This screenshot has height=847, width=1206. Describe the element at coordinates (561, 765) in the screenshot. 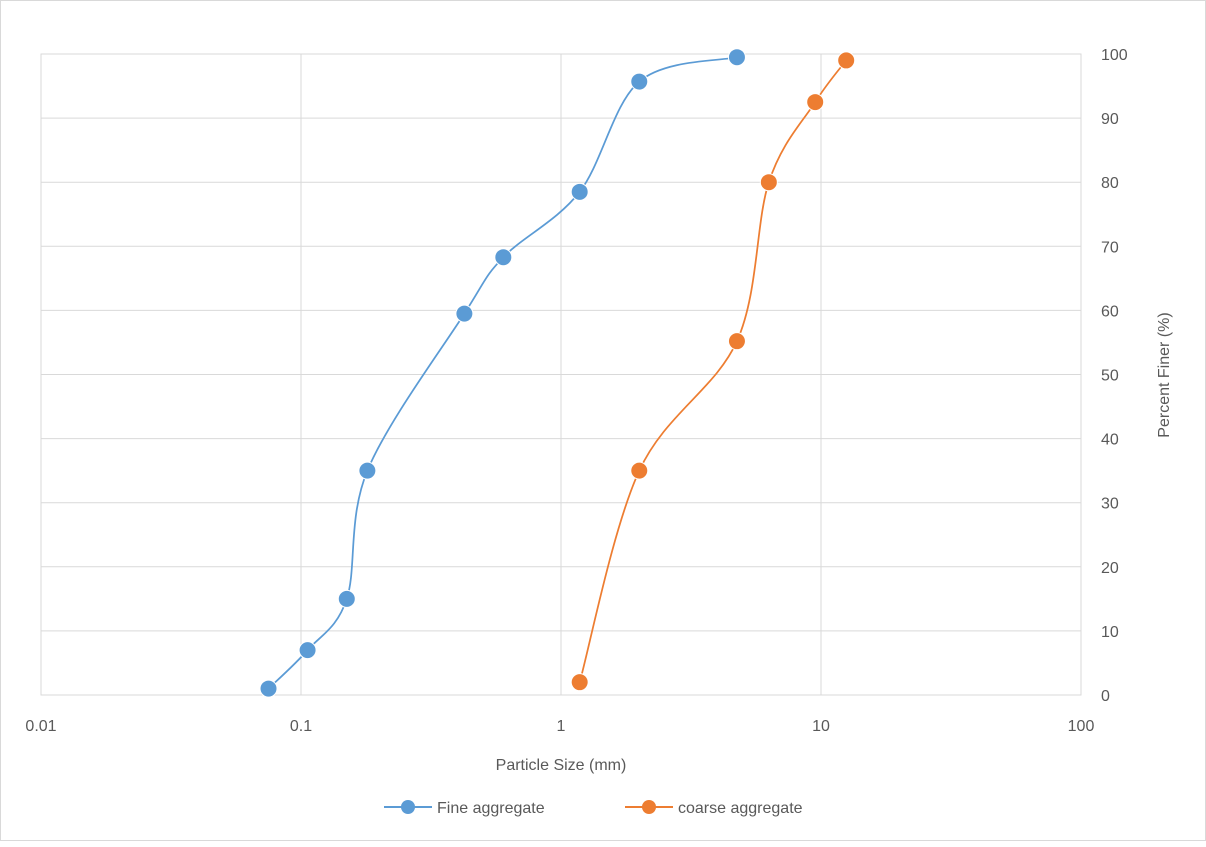

I see `x-axis-title: Particle Size (mm)` at that location.